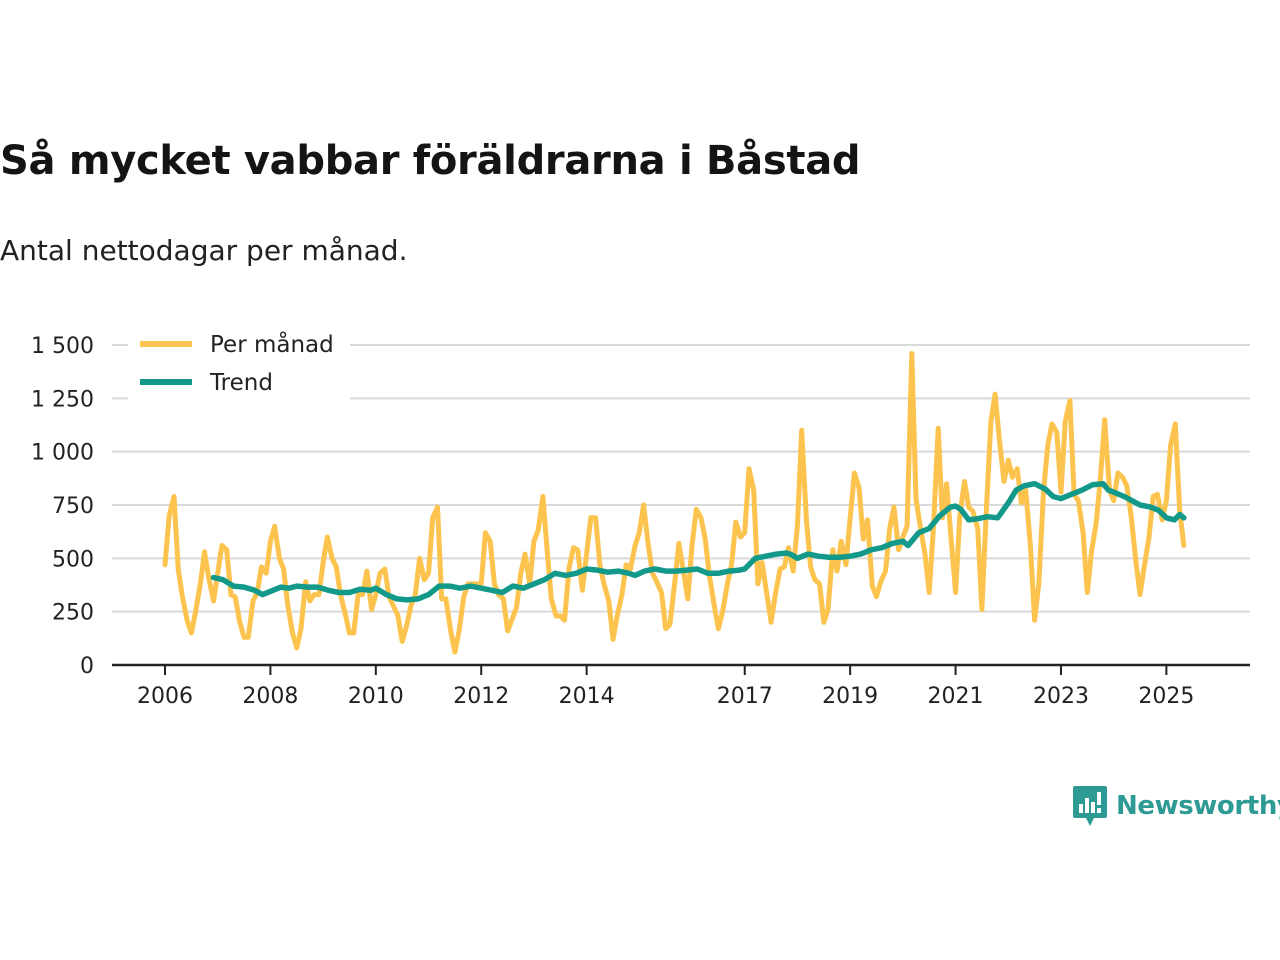 The height and width of the screenshot is (960, 1280). What do you see at coordinates (956, 696) in the screenshot?
I see `x-tick-label: 2021` at bounding box center [956, 696].